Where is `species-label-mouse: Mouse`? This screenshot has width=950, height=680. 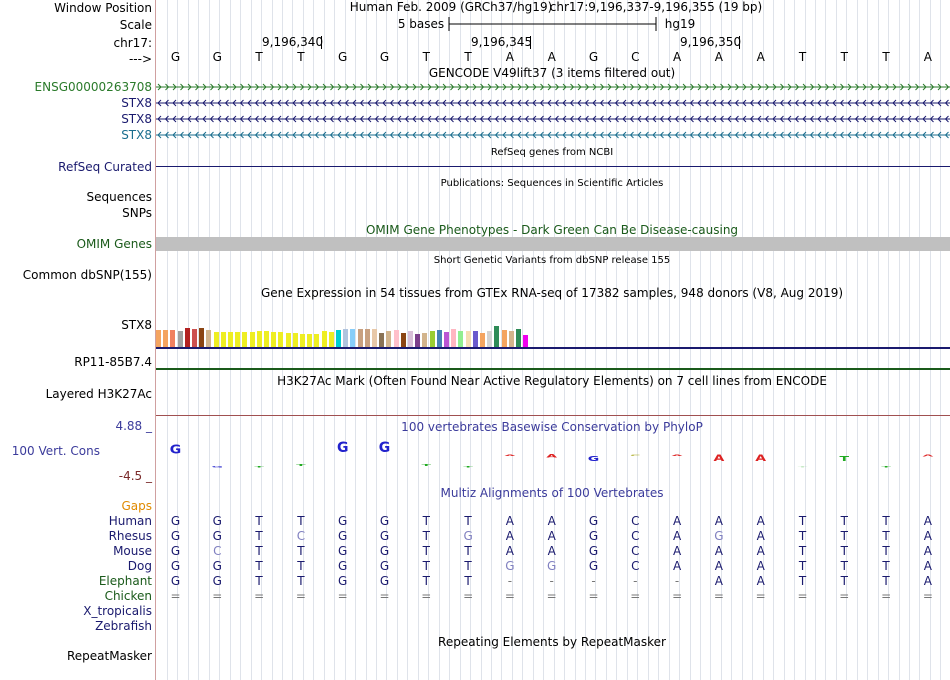 species-label-mouse: Mouse is located at coordinates (132, 551).